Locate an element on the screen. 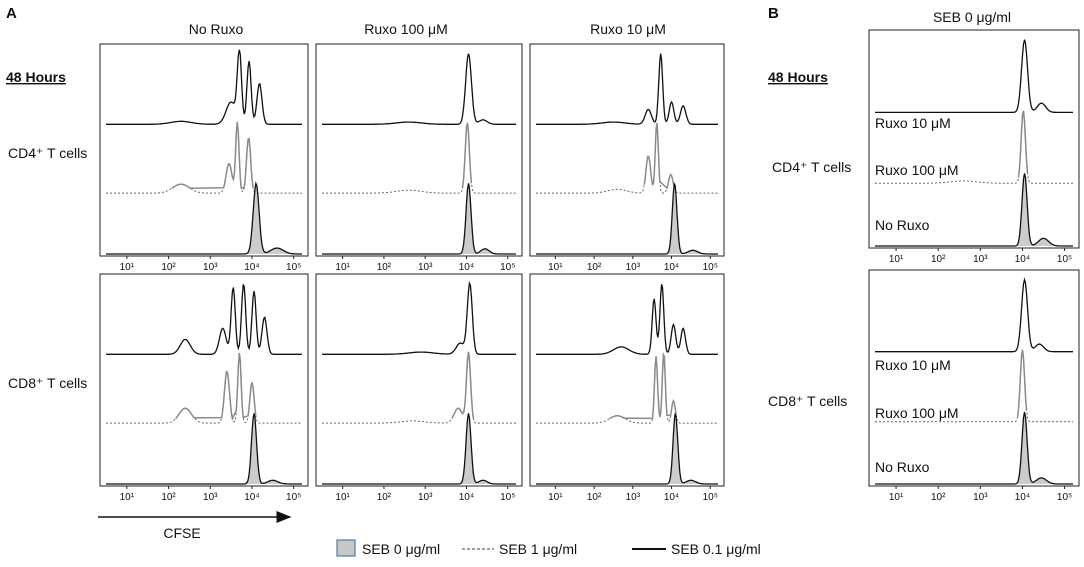 Image resolution: width=1084 pixels, height=567 pixels. panel-b-label: B is located at coordinates (773, 13).